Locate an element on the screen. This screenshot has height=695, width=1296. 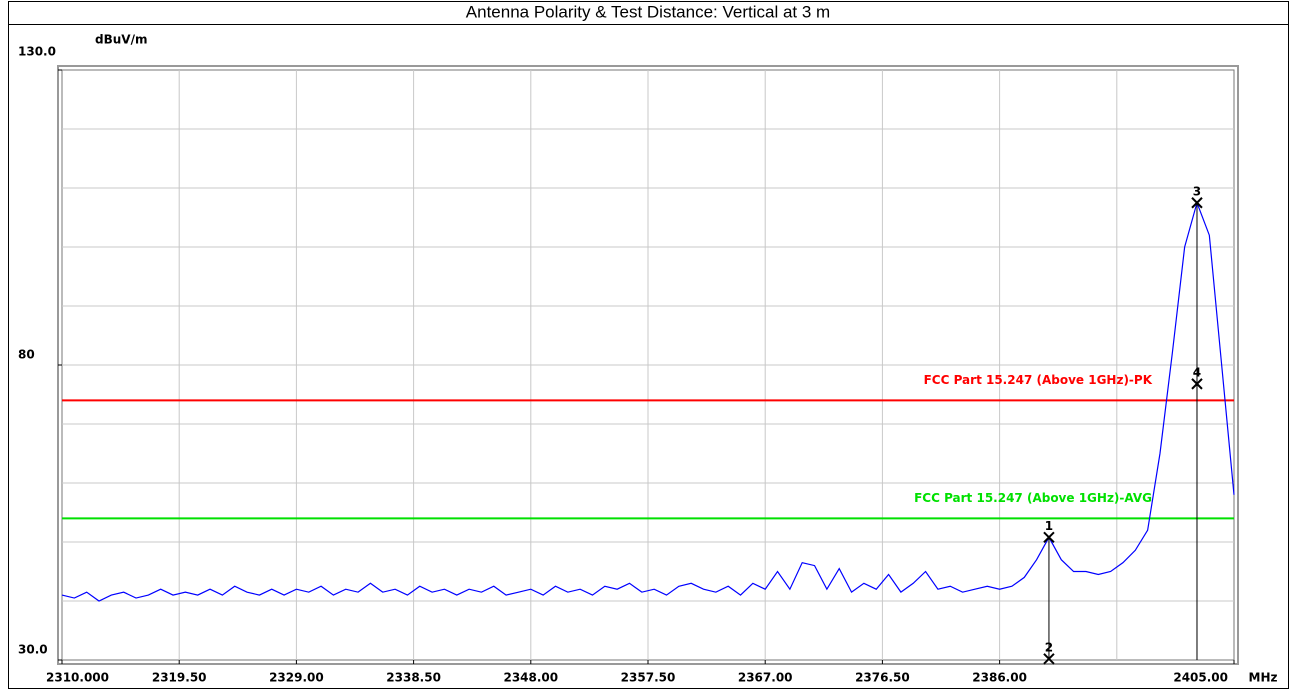
y-tick-label: 130.0 is located at coordinates (37, 52).